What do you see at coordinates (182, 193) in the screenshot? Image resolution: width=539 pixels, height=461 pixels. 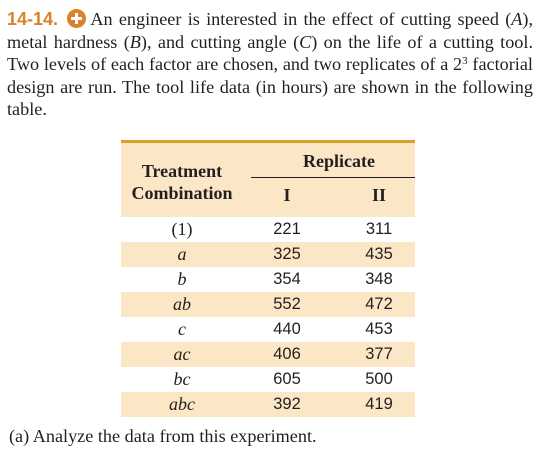 I see `treatment-header-line2: Combination` at bounding box center [182, 193].